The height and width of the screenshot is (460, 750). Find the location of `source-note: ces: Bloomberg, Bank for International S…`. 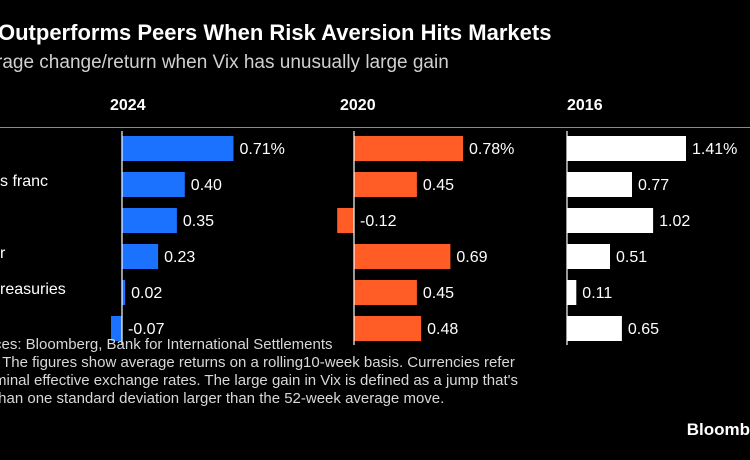

source-note: ces: Bloomberg, Bank for International S… is located at coordinates (166, 344).